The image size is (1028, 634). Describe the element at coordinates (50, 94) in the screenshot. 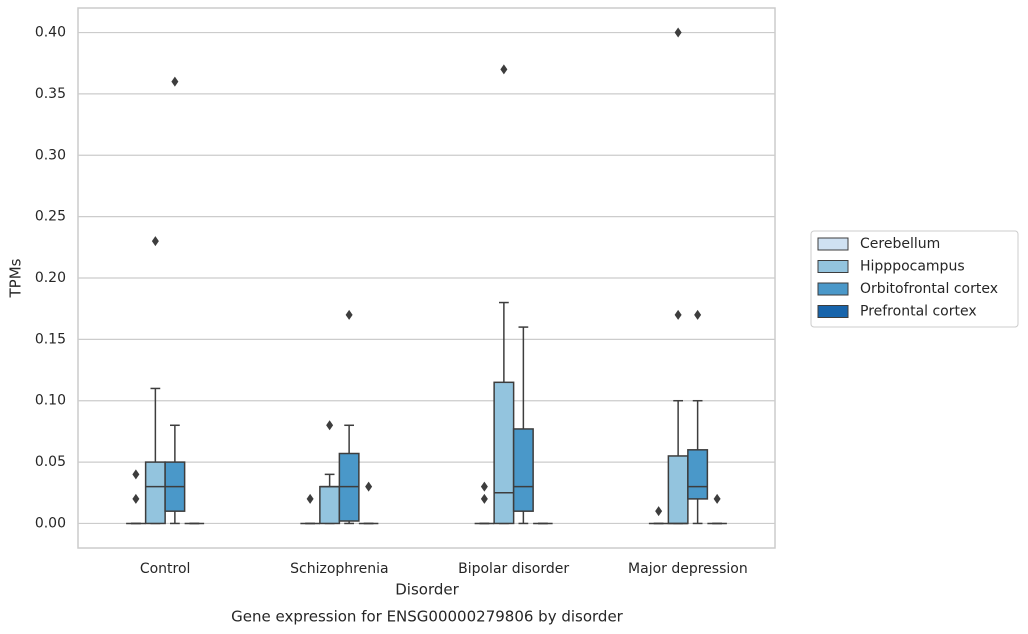

I see `y-tick-label: 0.35` at that location.